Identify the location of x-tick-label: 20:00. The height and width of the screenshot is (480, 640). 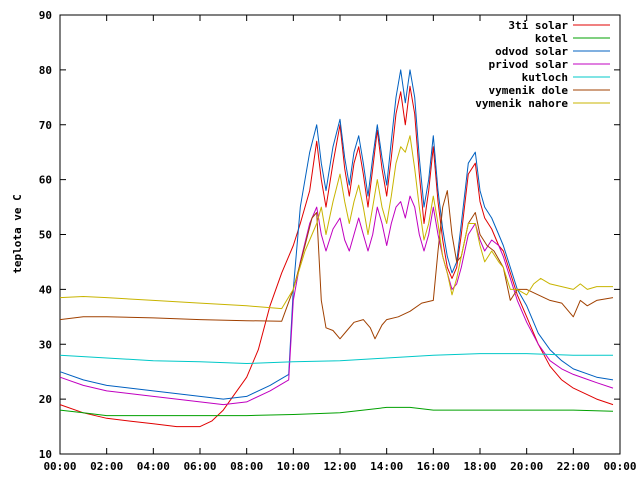
(526, 466).